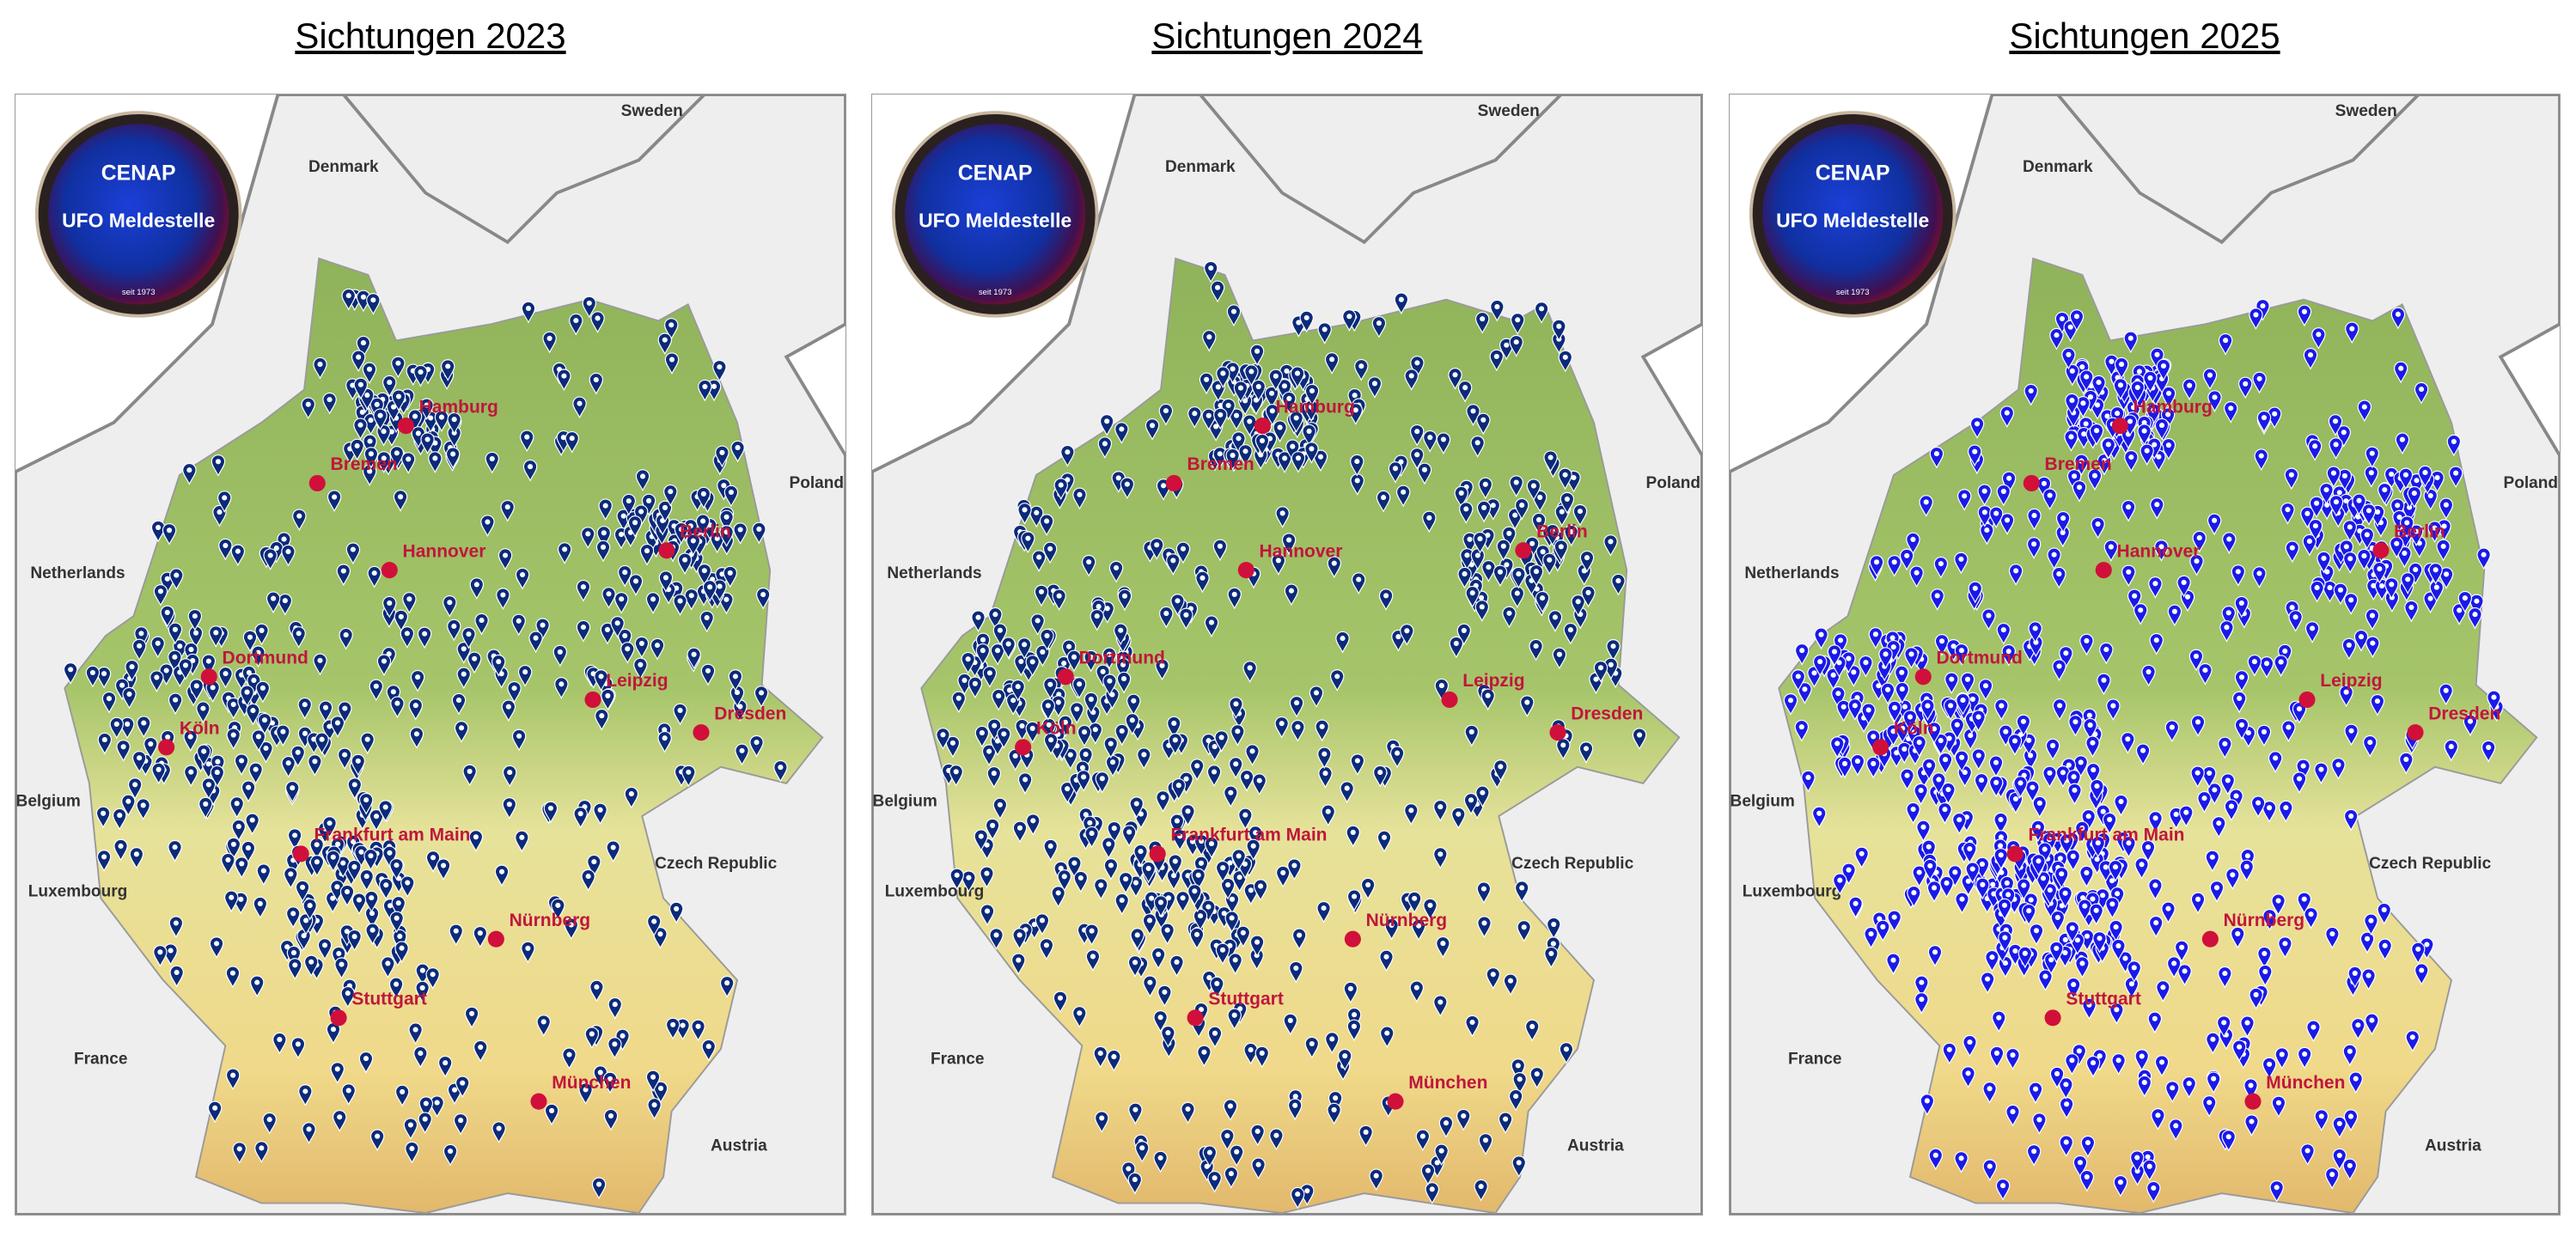  Describe the element at coordinates (905, 802) in the screenshot. I see `country-label: Belgium` at that location.